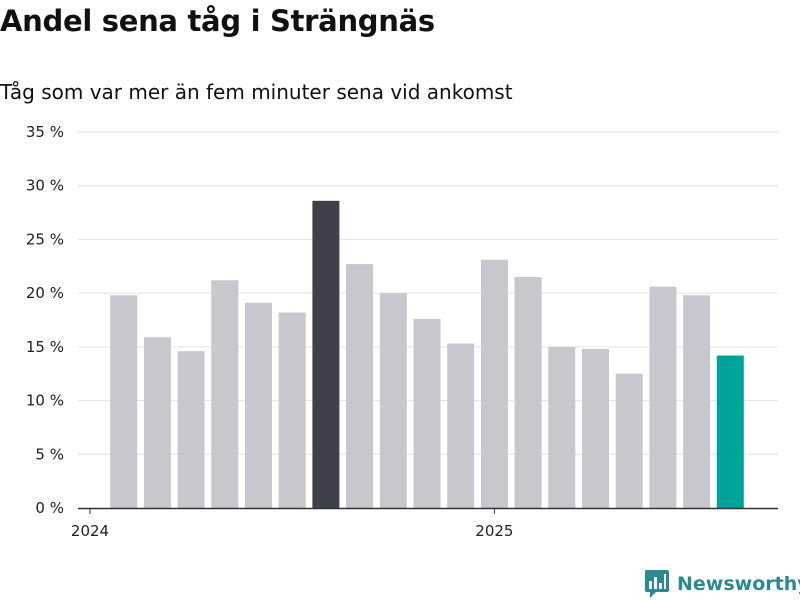  What do you see at coordinates (292, 524) in the screenshot?
I see `x-axis-ticks: 2024 2025` at bounding box center [292, 524].